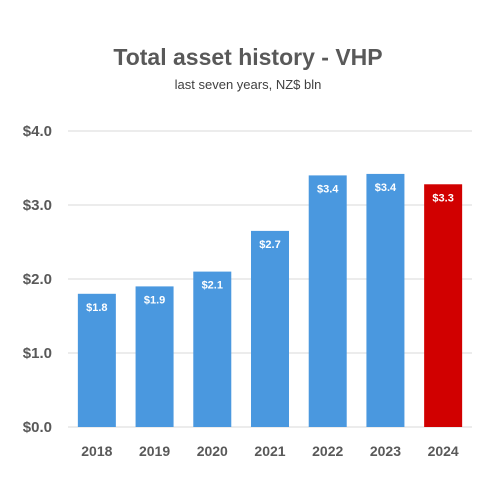  Describe the element at coordinates (385, 451) in the screenshot. I see `x-tick-label: 2023` at that location.